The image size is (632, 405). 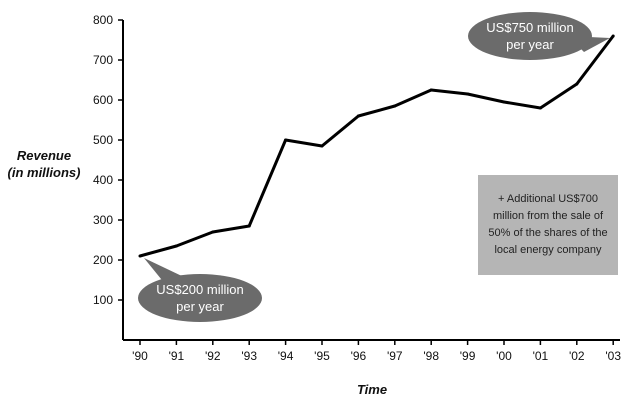 I want to click on y-tick-label: 700, so click(x=103, y=60).